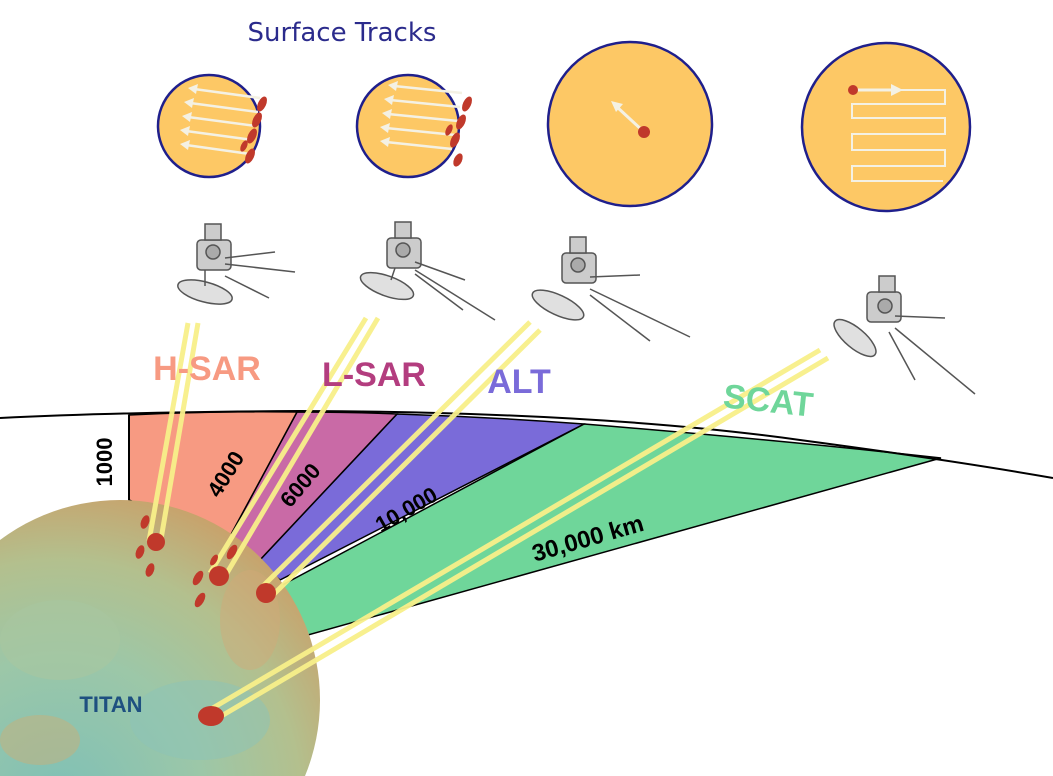 This screenshot has height=776, width=1053. What do you see at coordinates (768, 400) in the screenshot?
I see `mode-label-scat: SCAT` at bounding box center [768, 400].